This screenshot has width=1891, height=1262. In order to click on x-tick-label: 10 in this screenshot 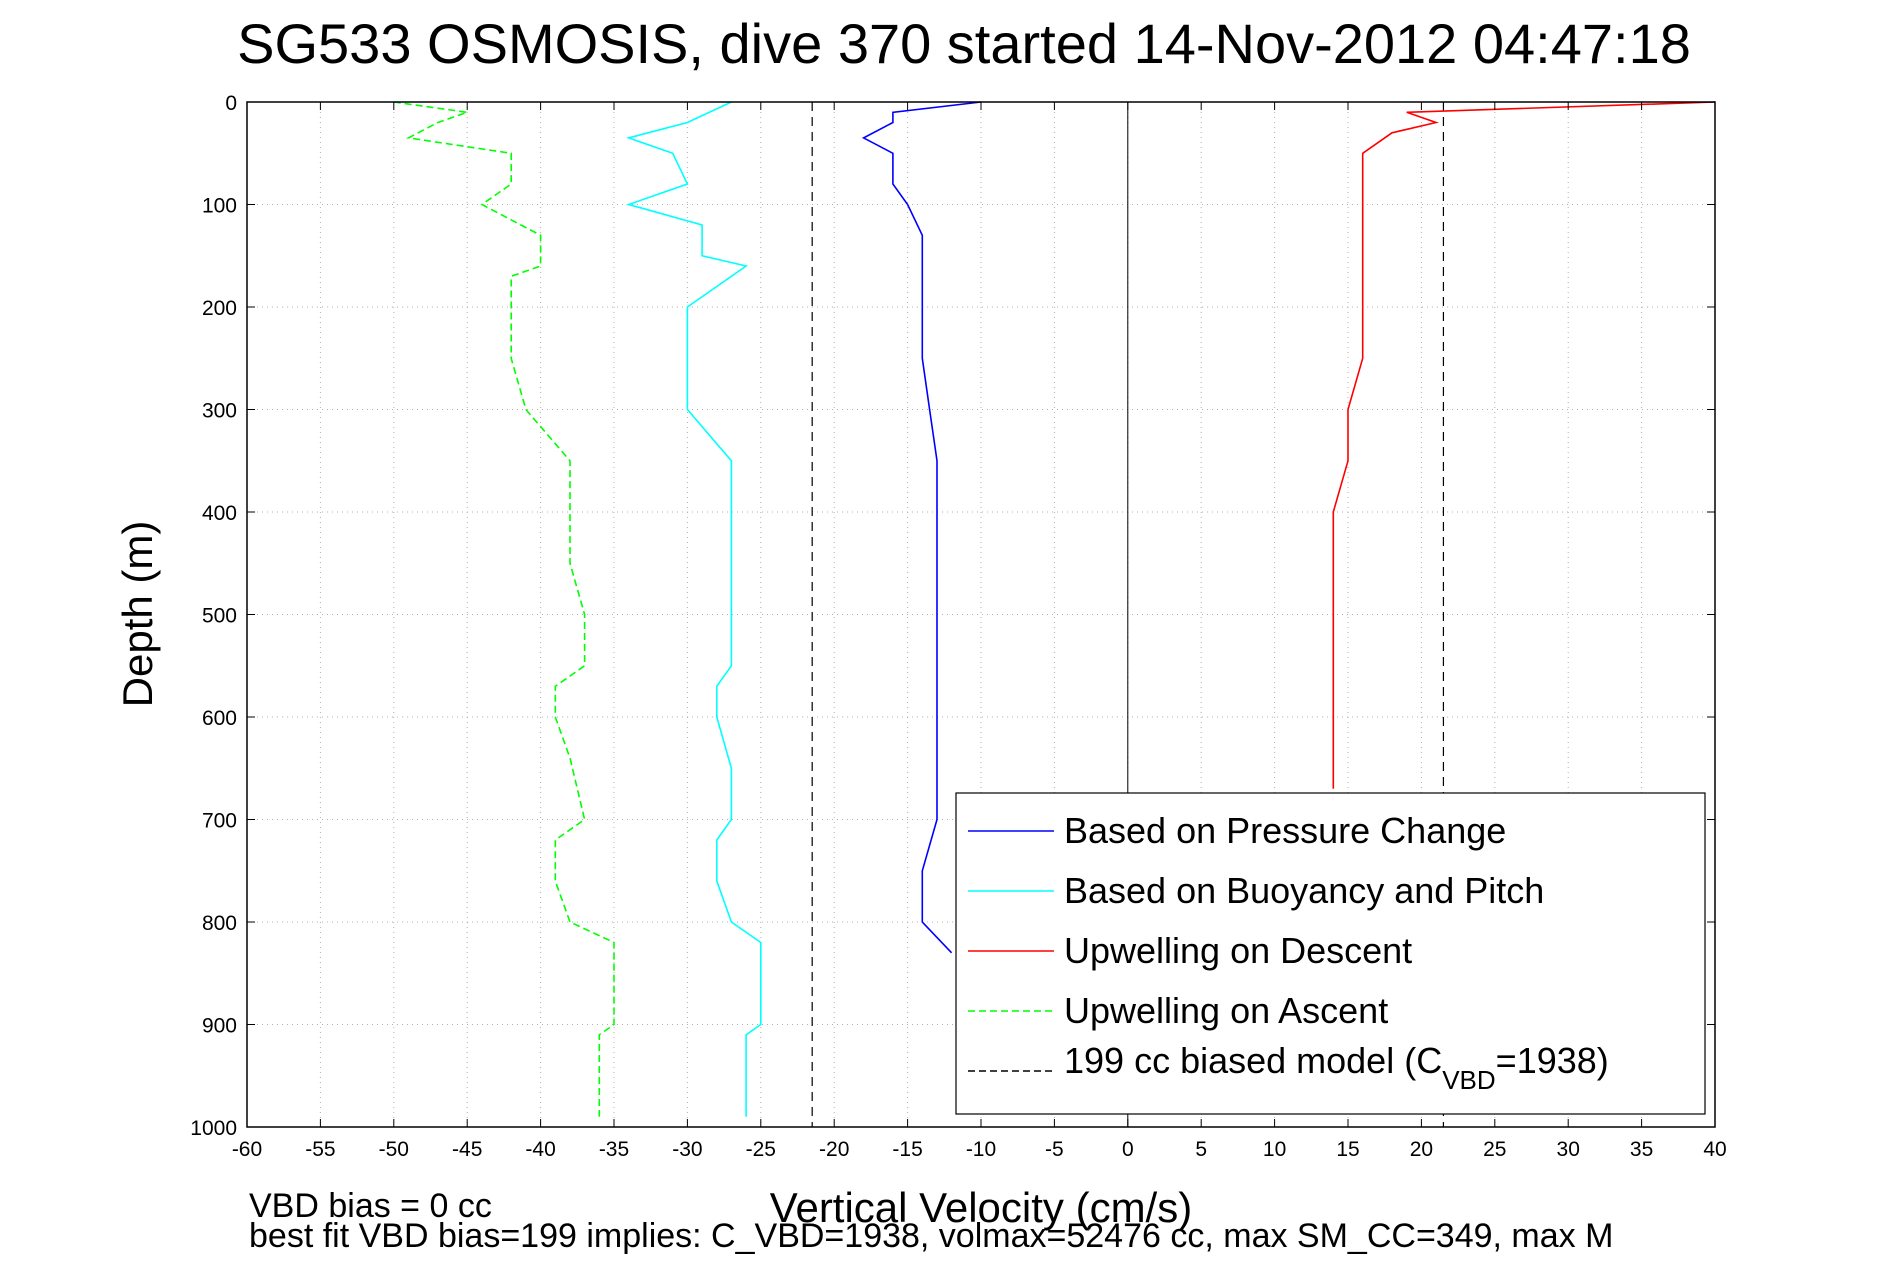, I will do `click(1274, 1149)`.